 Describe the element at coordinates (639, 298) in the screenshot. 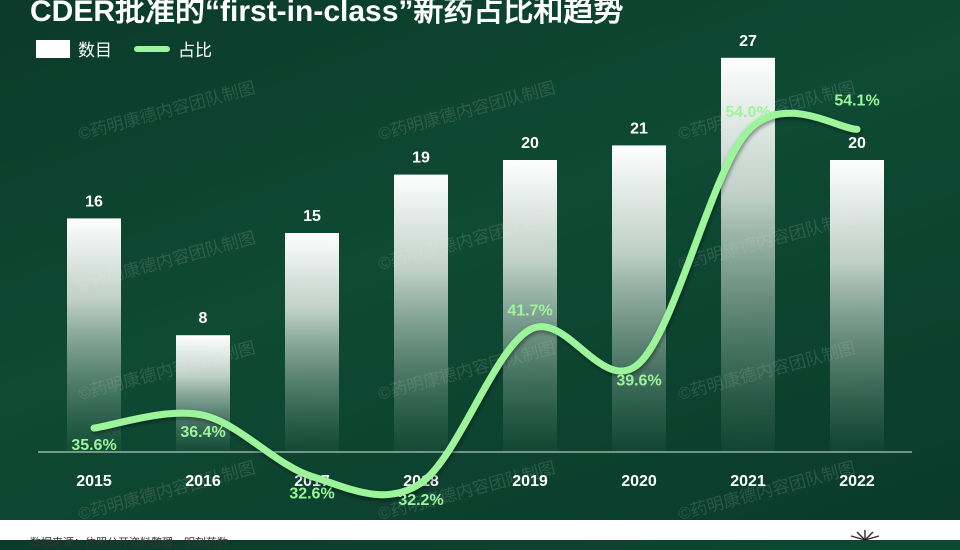

I see `bar-2020` at that location.